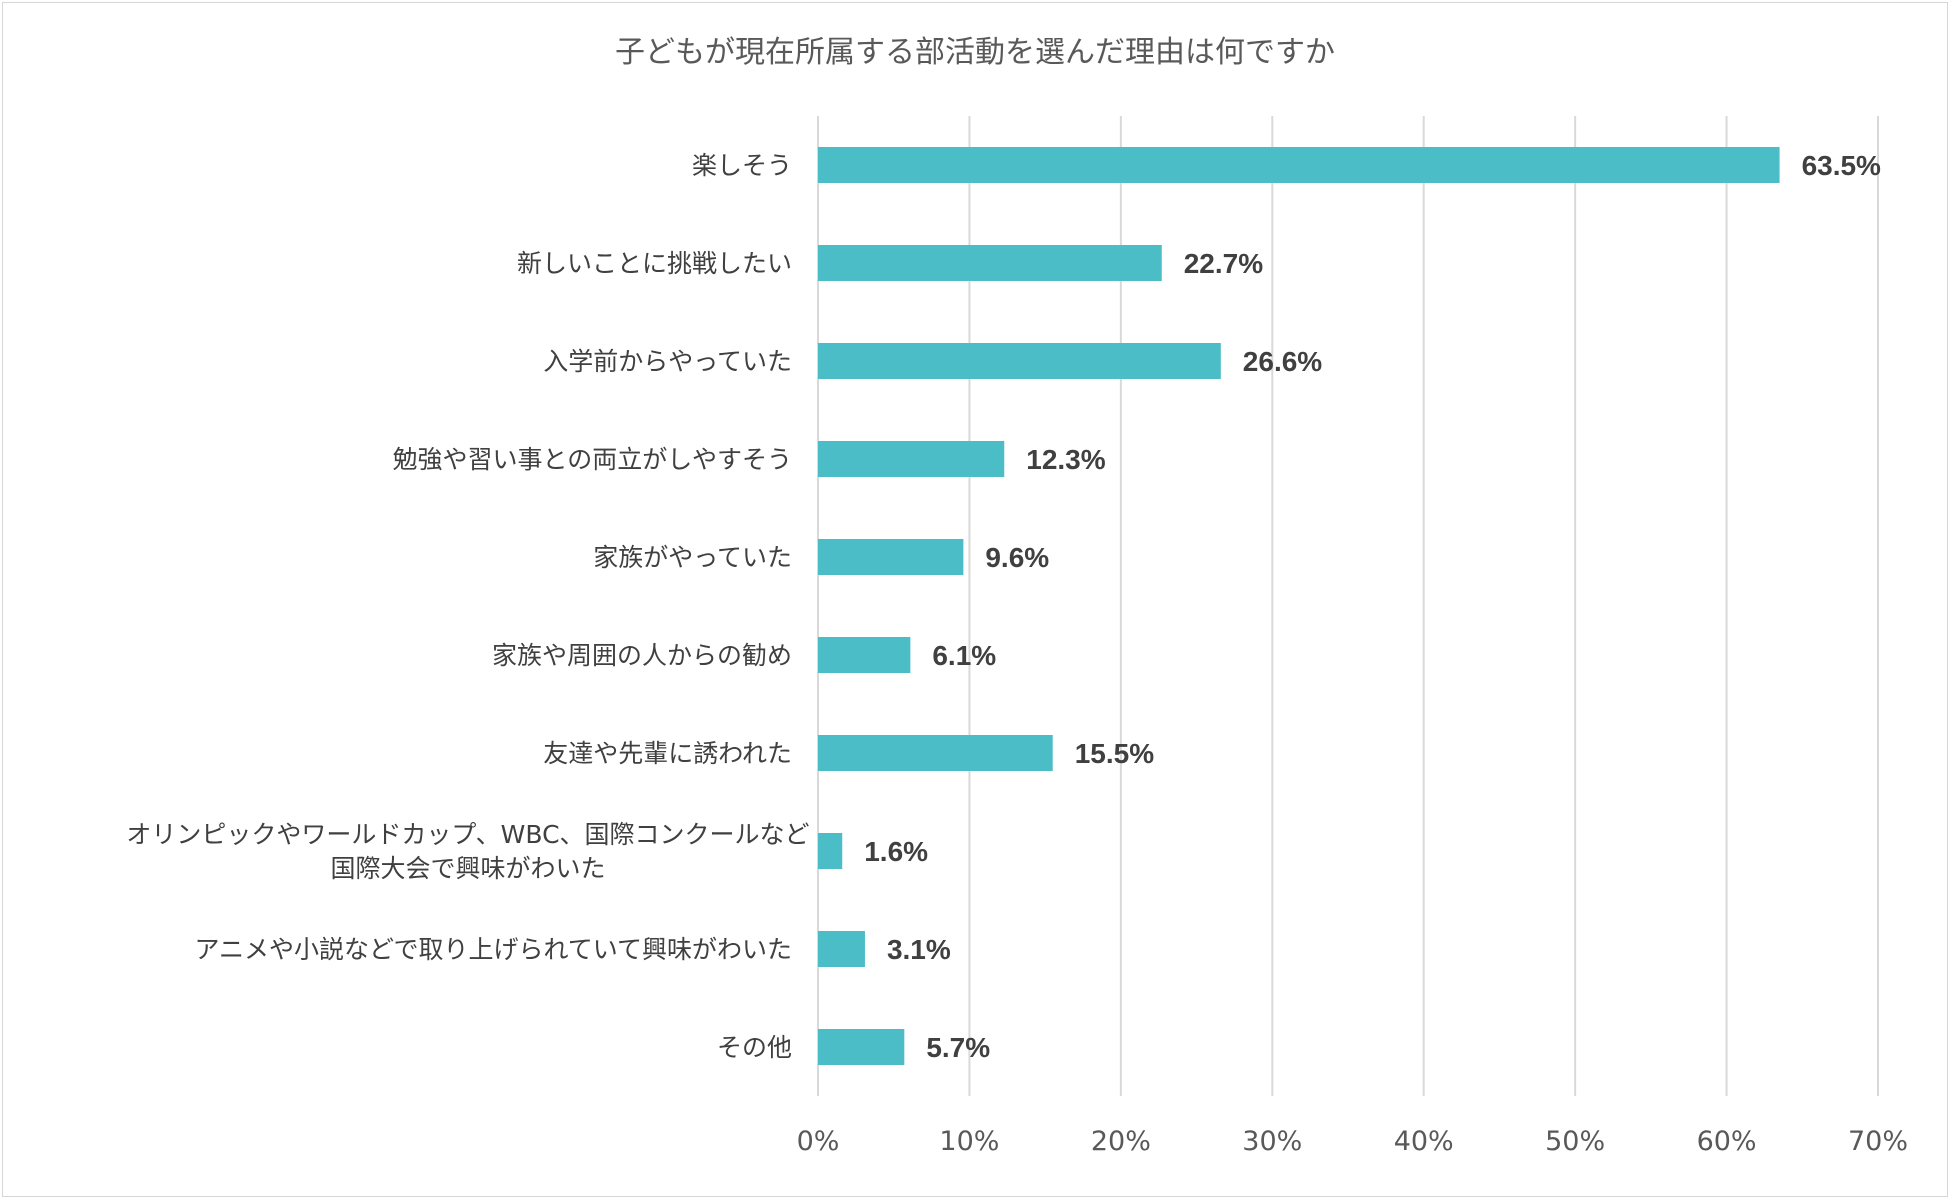 The image size is (1950, 1199). Describe the element at coordinates (964, 655) in the screenshot. I see `data-label: 6.1%` at that location.